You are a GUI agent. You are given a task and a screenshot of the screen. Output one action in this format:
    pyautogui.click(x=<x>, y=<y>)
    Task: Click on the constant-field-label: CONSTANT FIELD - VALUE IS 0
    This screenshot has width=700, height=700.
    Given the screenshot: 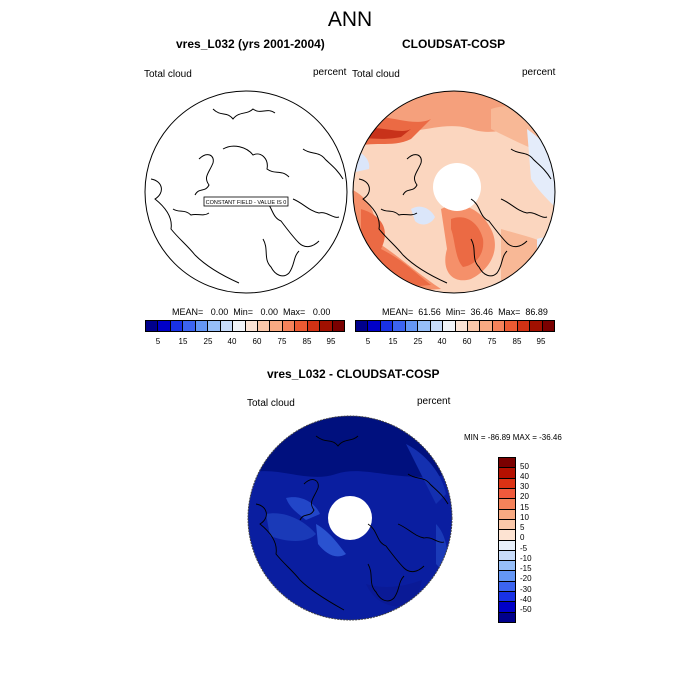 What is the action you would take?
    pyautogui.click(x=246, y=203)
    